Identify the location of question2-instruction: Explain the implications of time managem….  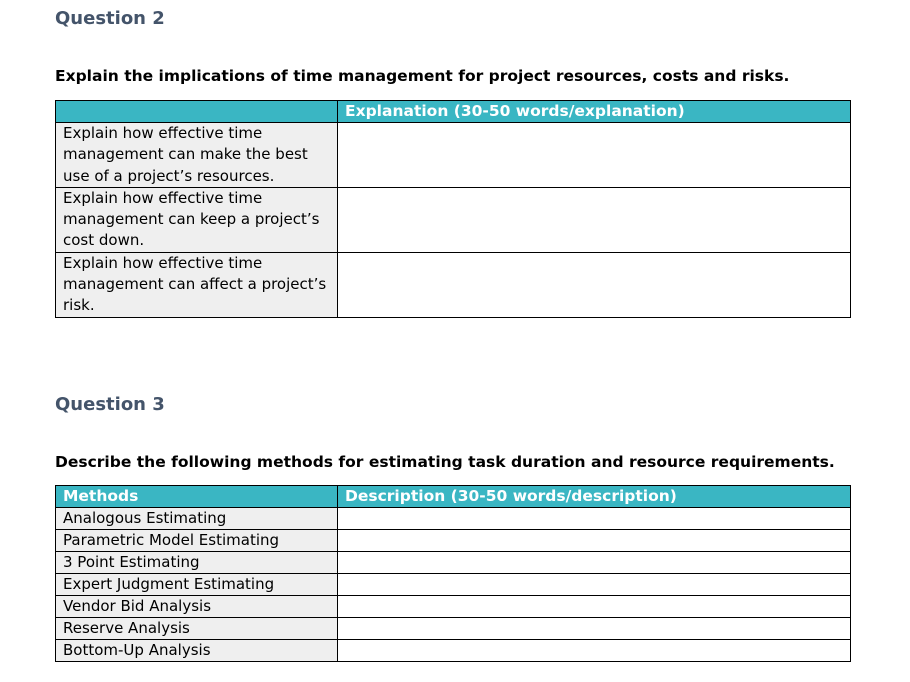
(422, 76).